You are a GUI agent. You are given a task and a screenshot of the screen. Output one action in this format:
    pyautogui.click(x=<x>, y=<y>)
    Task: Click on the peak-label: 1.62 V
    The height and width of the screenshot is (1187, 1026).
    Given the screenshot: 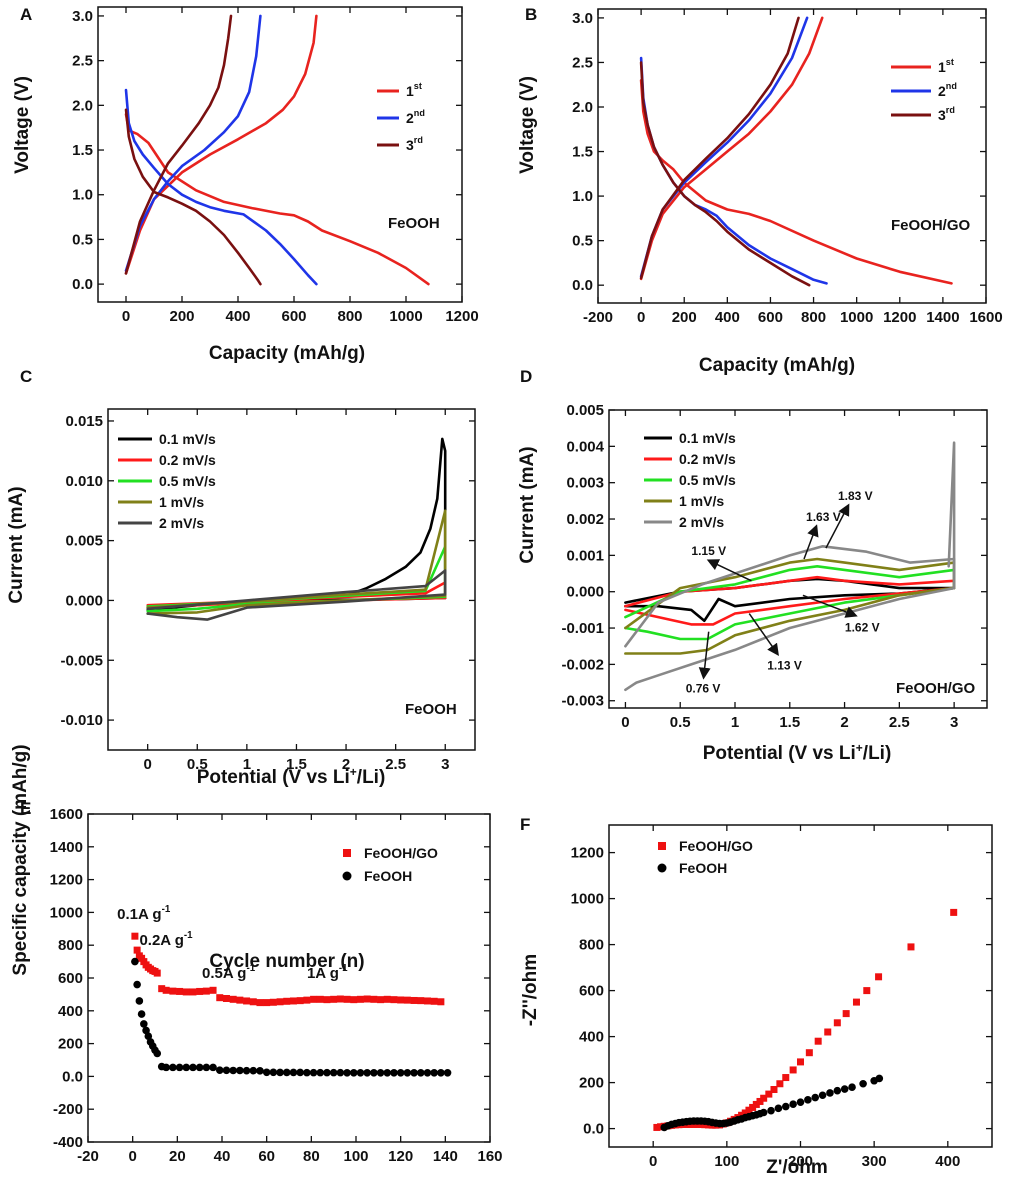 What is the action you would take?
    pyautogui.click(x=862, y=627)
    